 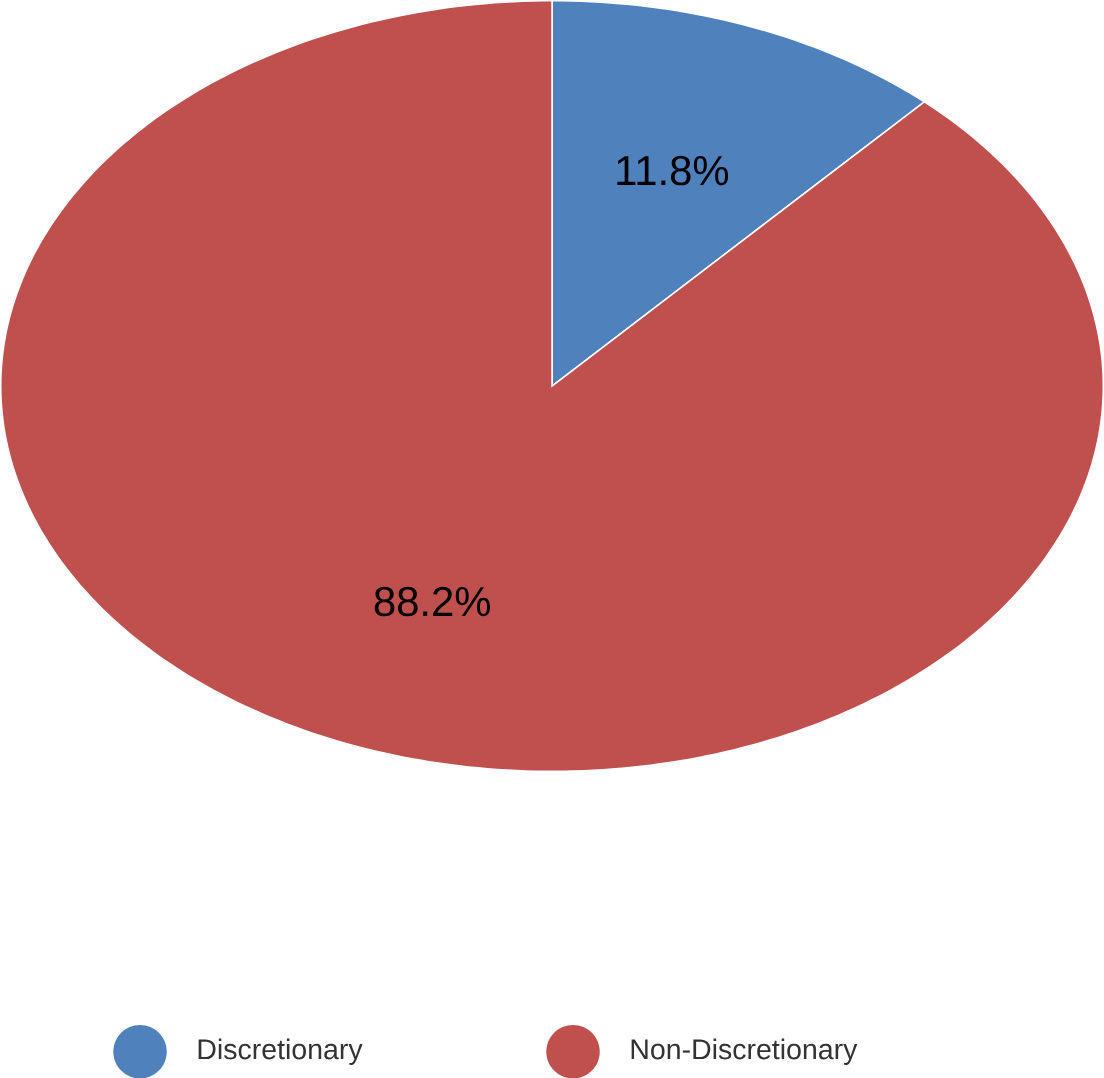 What do you see at coordinates (744, 1051) in the screenshot?
I see `legend-label: Non-Discretionary` at bounding box center [744, 1051].